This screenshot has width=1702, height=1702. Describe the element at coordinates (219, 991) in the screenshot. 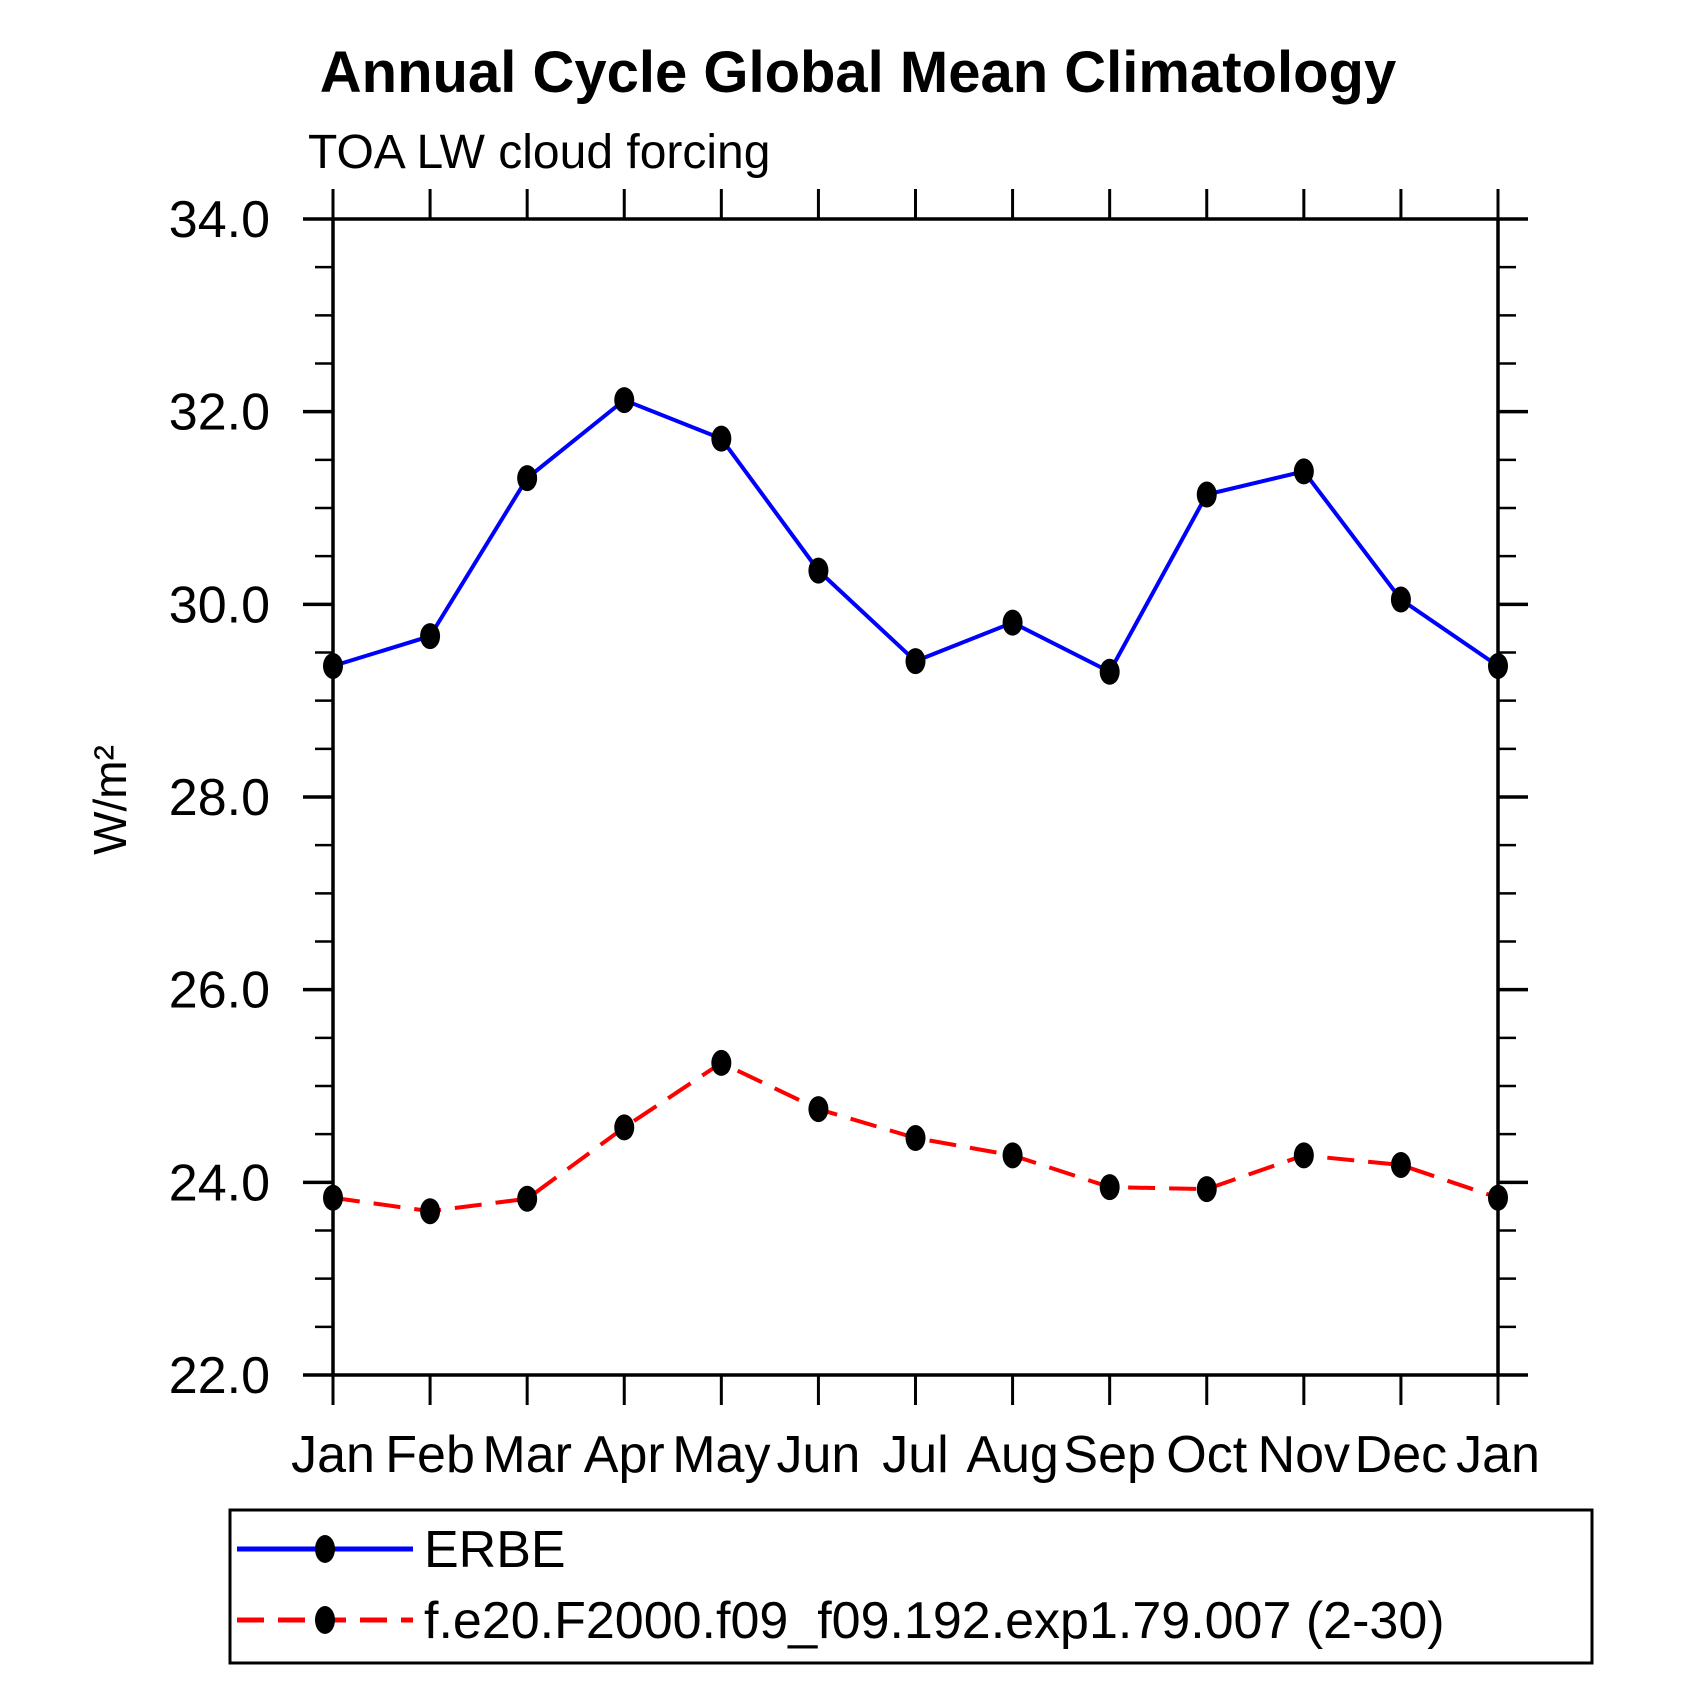

I see `y-axis-tick-label: 26.0` at that location.